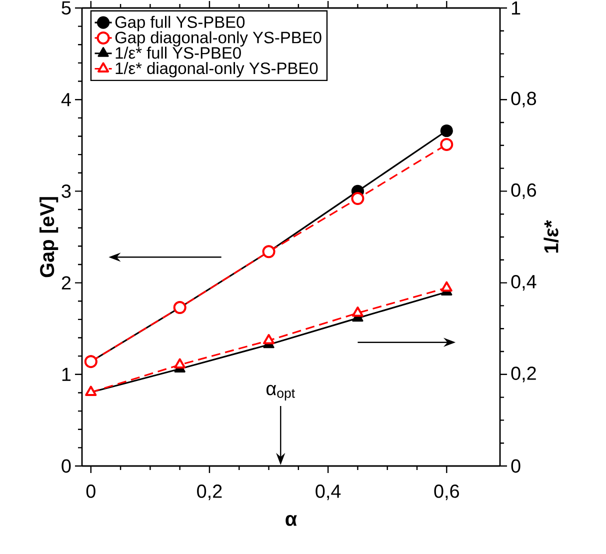 This screenshot has height=554, width=606. I want to click on y2-tick-label: 0,6, so click(523, 191).